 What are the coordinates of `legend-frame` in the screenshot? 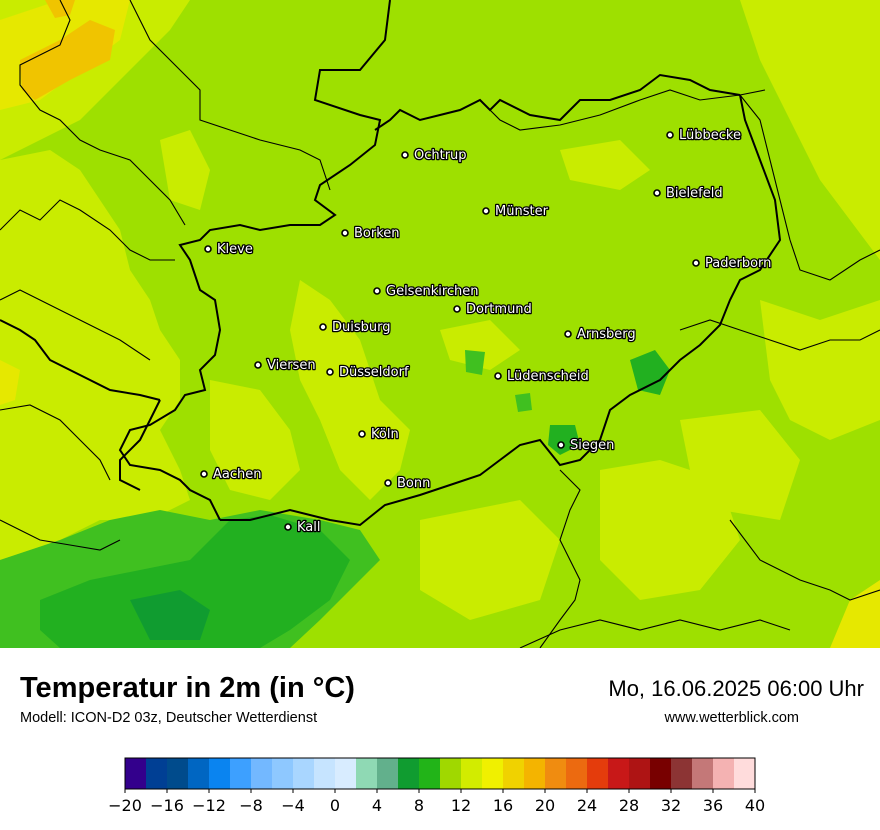 It's located at (440, 773).